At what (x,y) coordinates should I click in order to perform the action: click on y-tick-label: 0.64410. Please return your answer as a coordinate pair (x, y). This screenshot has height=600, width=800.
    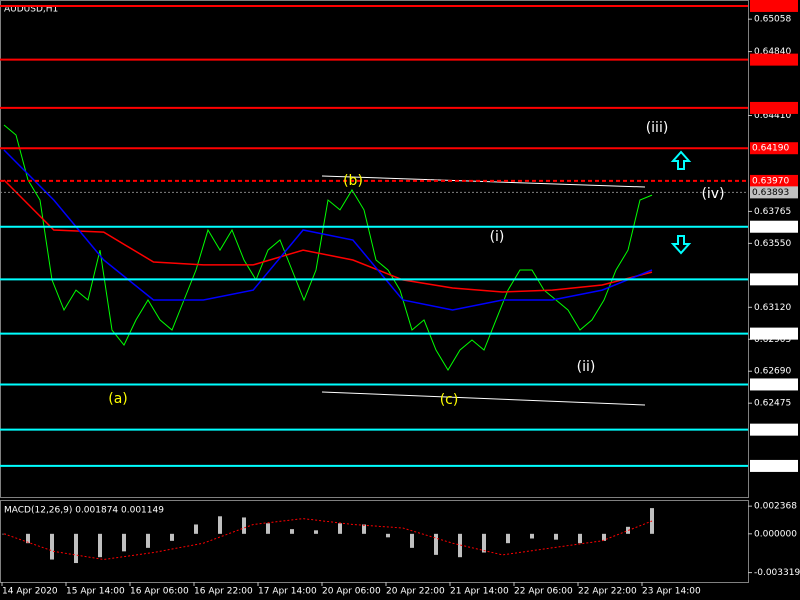
    Looking at the image, I should click on (772, 116).